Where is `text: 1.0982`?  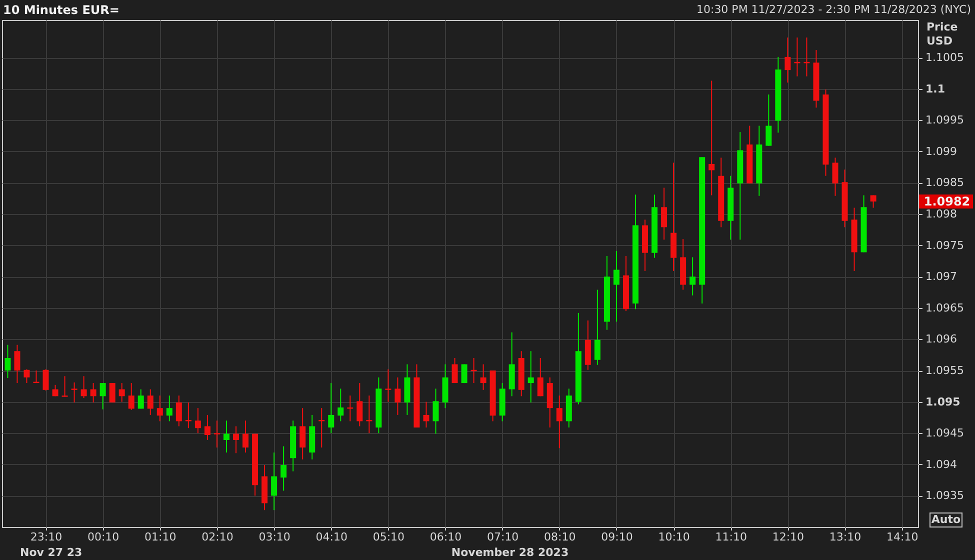
text: 1.0982 is located at coordinates (947, 201).